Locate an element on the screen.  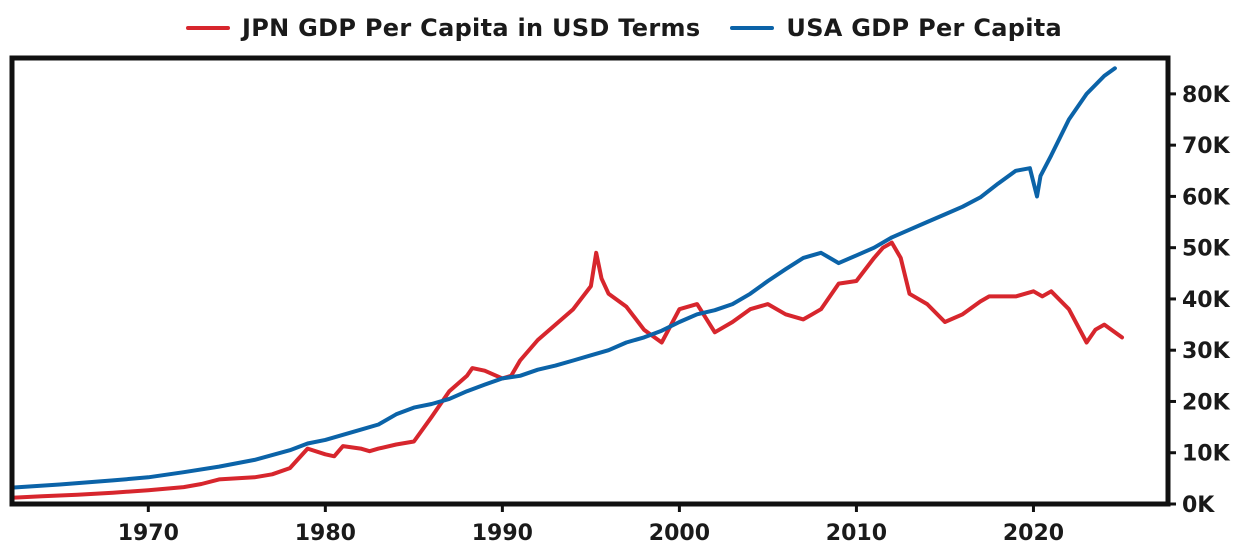
x-tick-label: 1970 is located at coordinates (148, 533).